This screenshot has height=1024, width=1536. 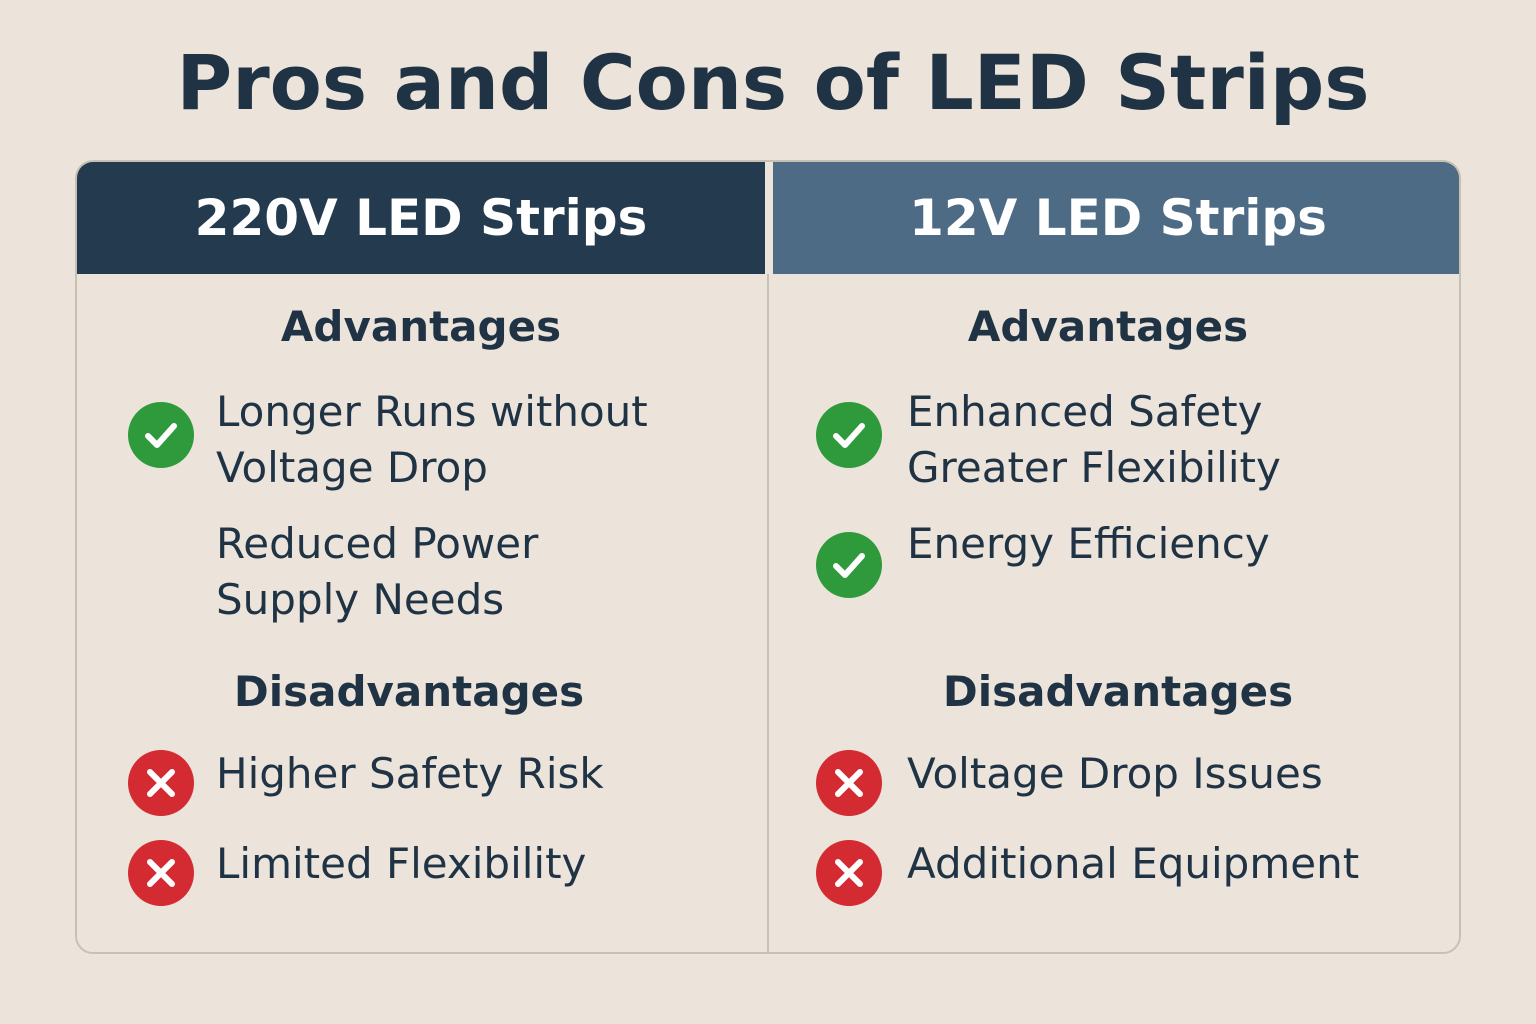 What do you see at coordinates (1118, 691) in the screenshot?
I see `disadvantages-title-12v: Disadvantages` at bounding box center [1118, 691].